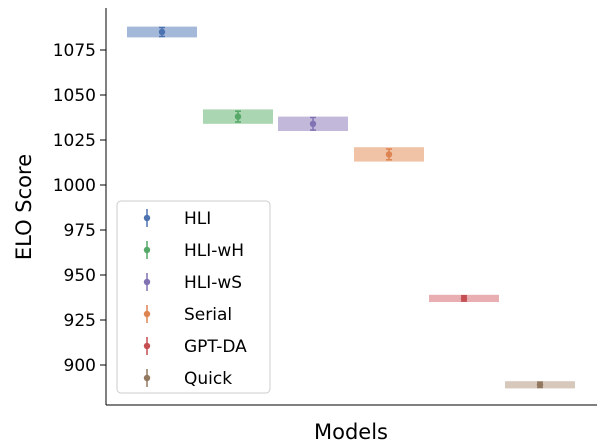  What do you see at coordinates (540, 384) in the screenshot?
I see `point-quick` at bounding box center [540, 384].